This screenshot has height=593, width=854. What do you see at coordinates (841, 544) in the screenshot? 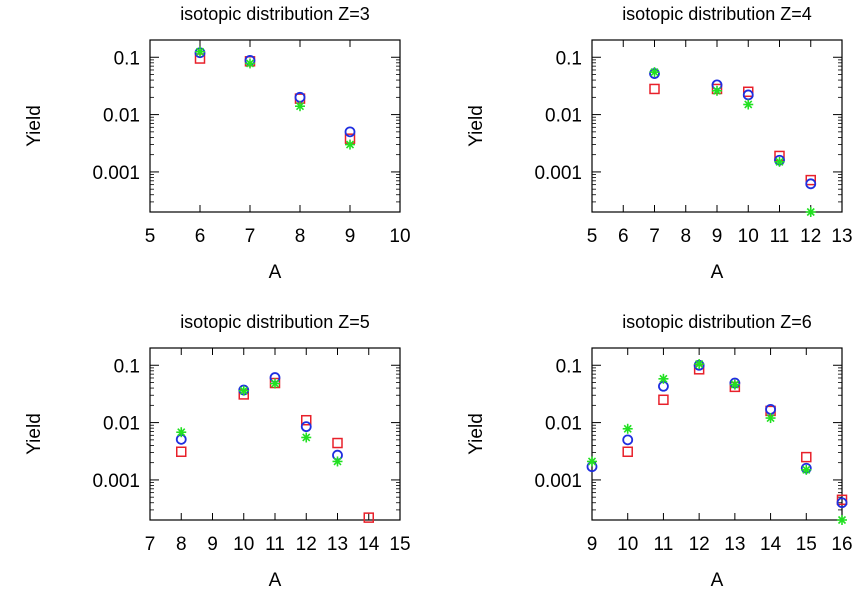
I see `x-tick-label: 16` at bounding box center [841, 544].